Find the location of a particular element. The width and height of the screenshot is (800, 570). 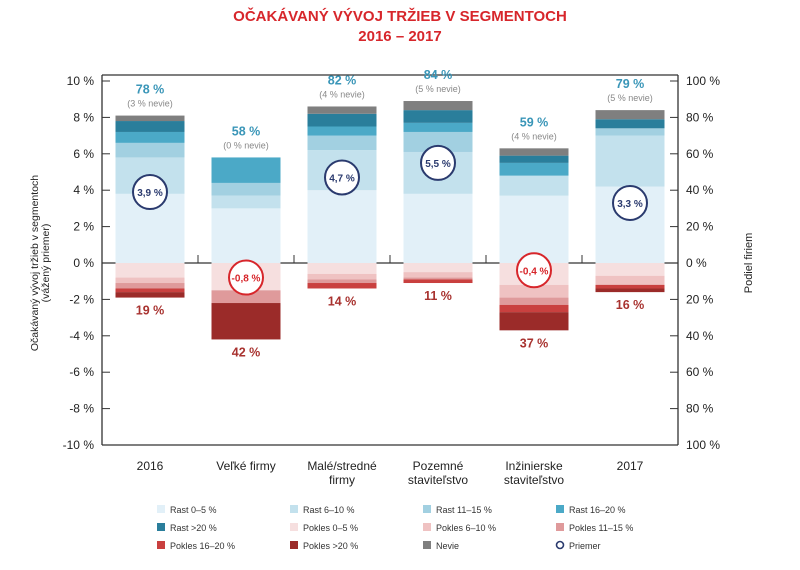

legend-label: Pokles 0–5 % is located at coordinates (330, 528).